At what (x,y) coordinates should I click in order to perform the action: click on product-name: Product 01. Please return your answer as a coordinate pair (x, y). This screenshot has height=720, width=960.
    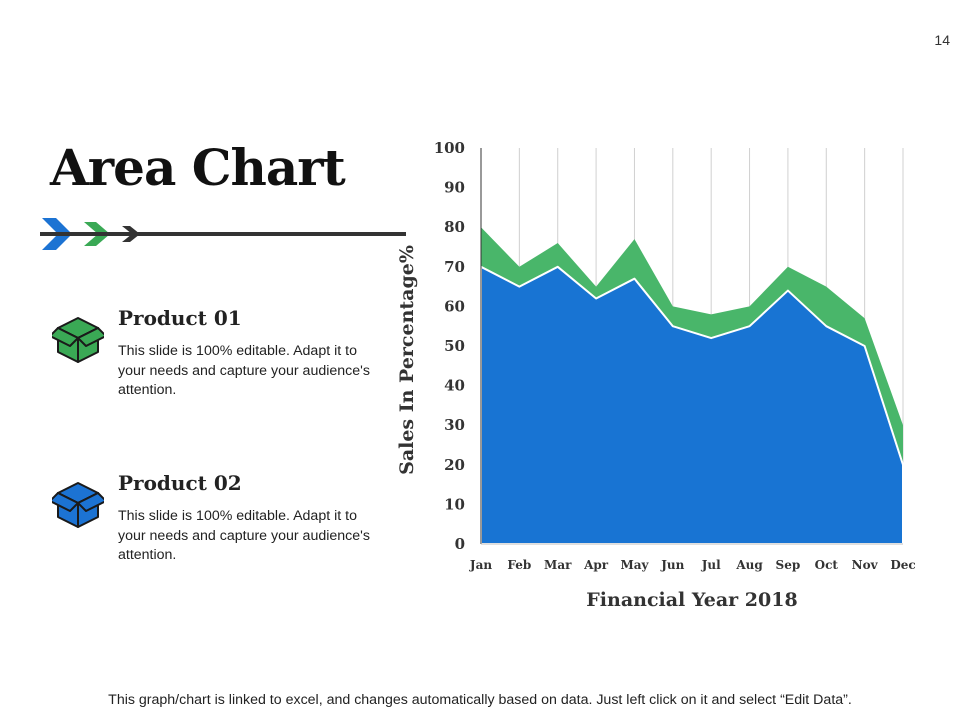
    Looking at the image, I should click on (180, 318).